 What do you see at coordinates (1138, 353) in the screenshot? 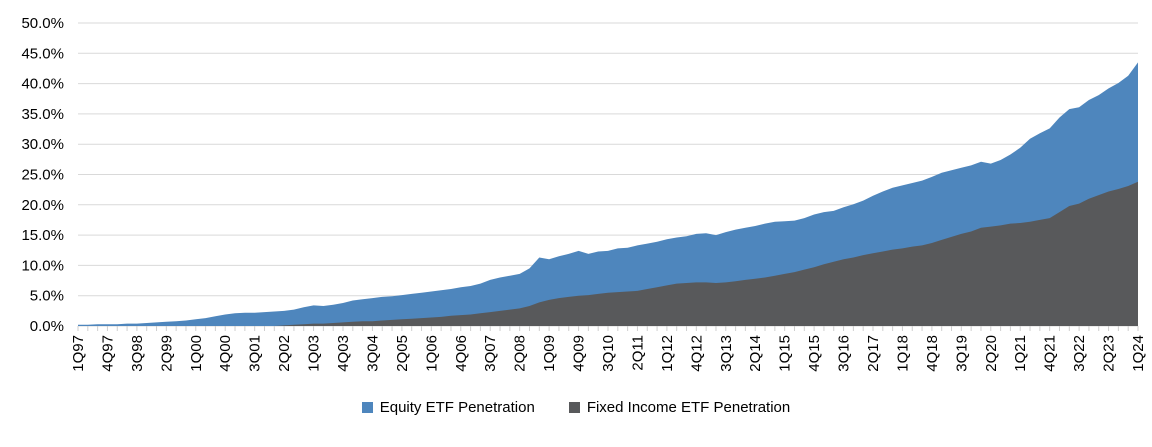
I see `x-axis-tick-label: 1Q24` at bounding box center [1138, 353].